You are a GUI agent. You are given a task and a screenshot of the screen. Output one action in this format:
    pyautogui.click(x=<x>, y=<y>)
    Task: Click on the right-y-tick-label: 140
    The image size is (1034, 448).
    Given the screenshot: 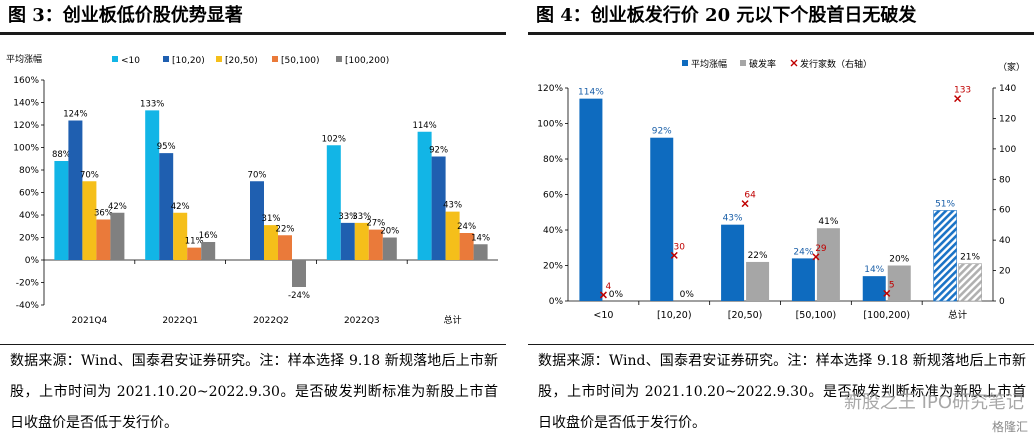 What is the action you would take?
    pyautogui.click(x=1007, y=89)
    